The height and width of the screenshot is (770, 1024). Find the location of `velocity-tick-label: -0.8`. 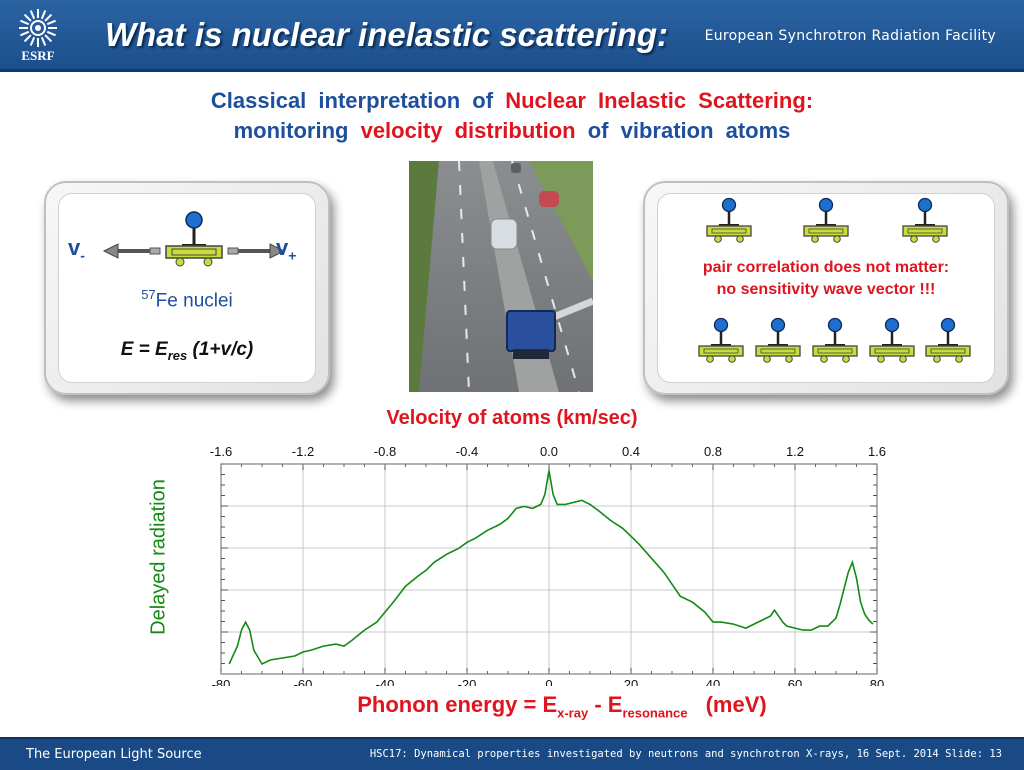

velocity-tick-label: -0.8 is located at coordinates (385, 451).